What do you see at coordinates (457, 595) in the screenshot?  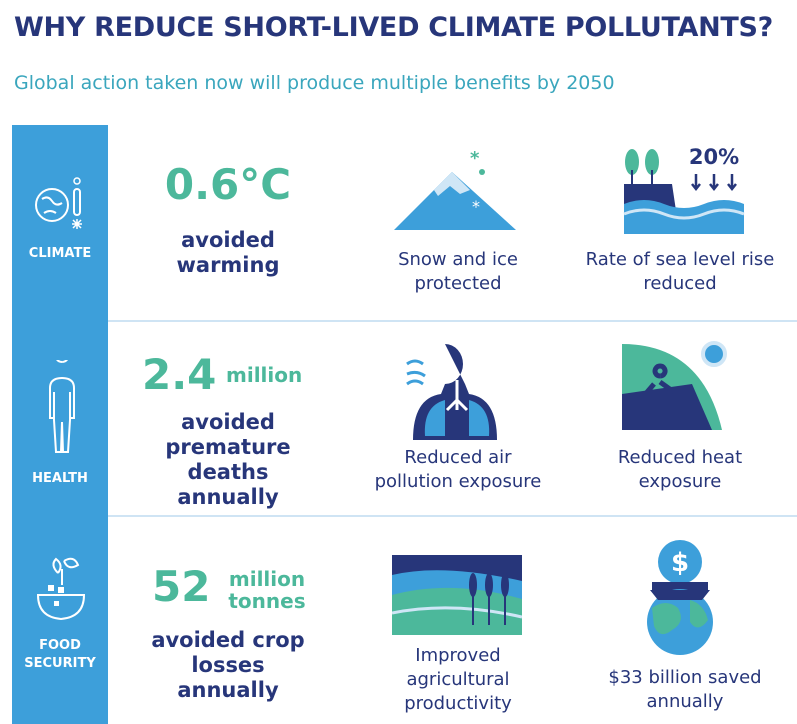 I see `crops-icon` at bounding box center [457, 595].